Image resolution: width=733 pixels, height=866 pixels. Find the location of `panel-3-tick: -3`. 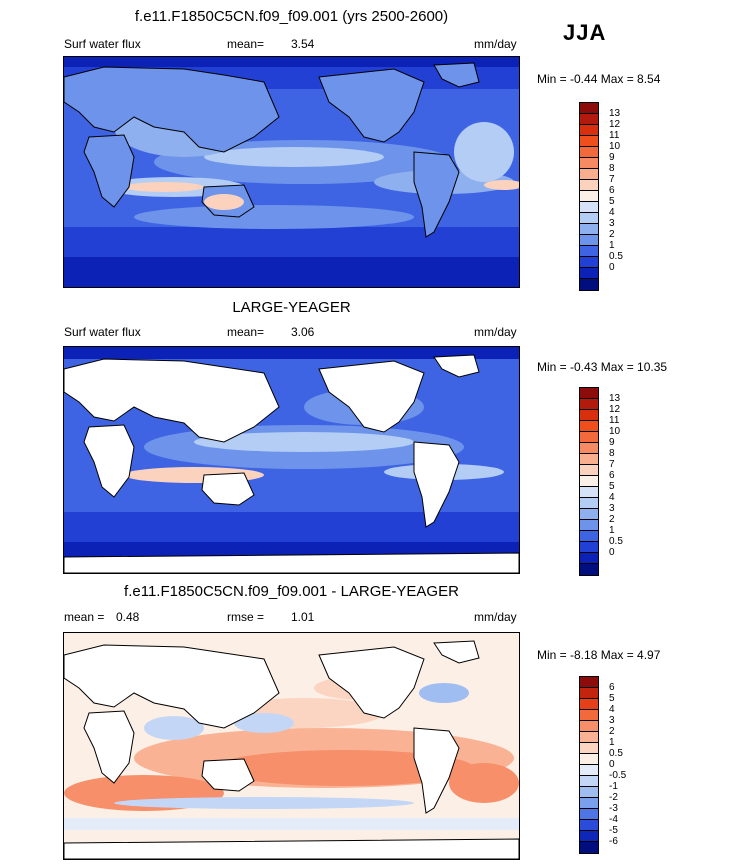

panel-3-tick: -3 is located at coordinates (613, 808).